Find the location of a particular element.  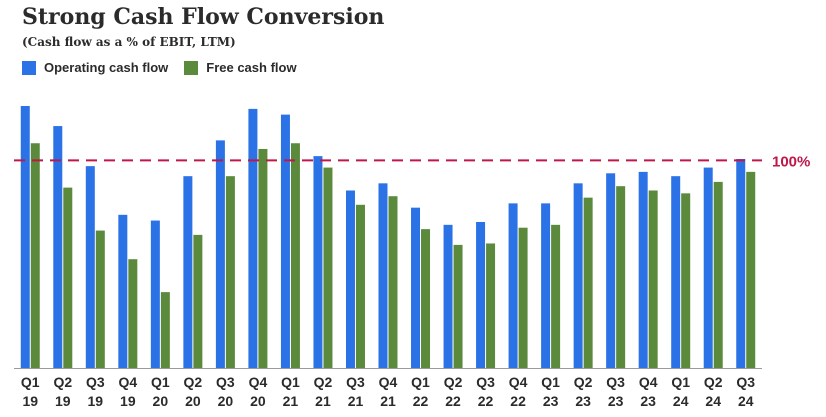

legend-item-operating-cash-flow: Operating cash flow is located at coordinates (95, 67).